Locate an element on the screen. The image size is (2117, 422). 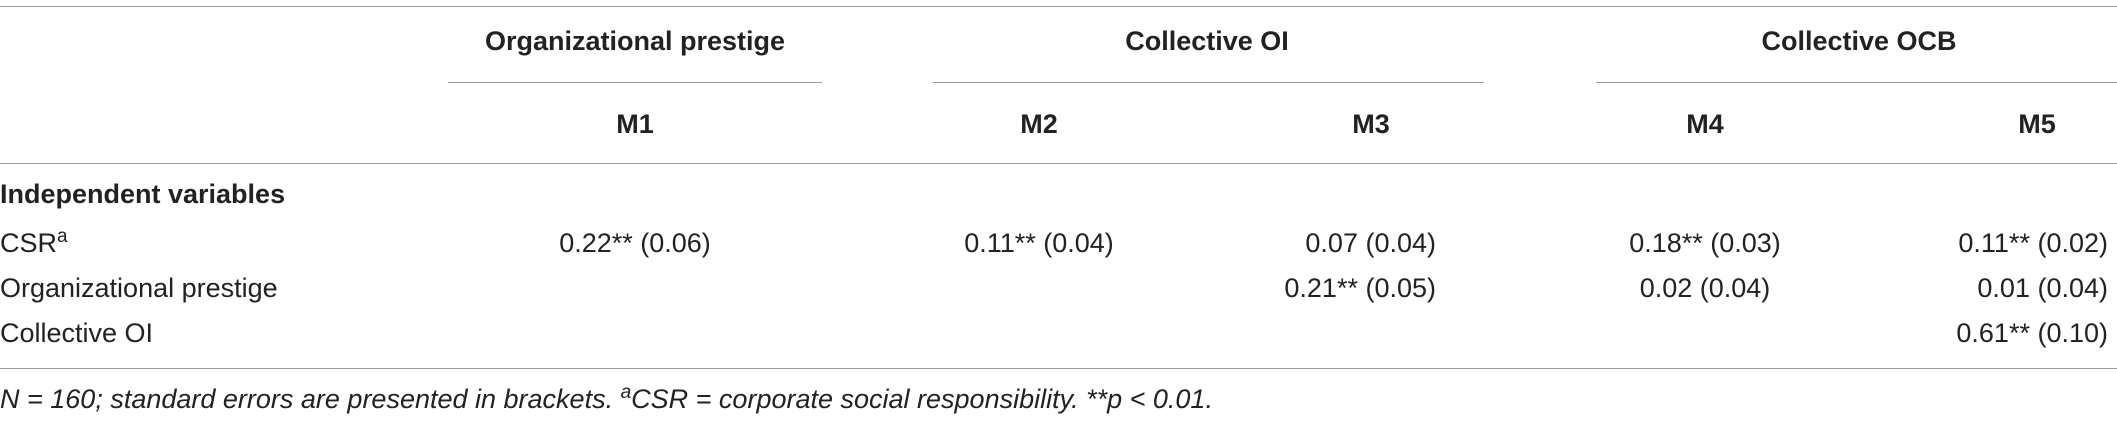
row-label-collective-oi: Collective OI is located at coordinates (77, 333).